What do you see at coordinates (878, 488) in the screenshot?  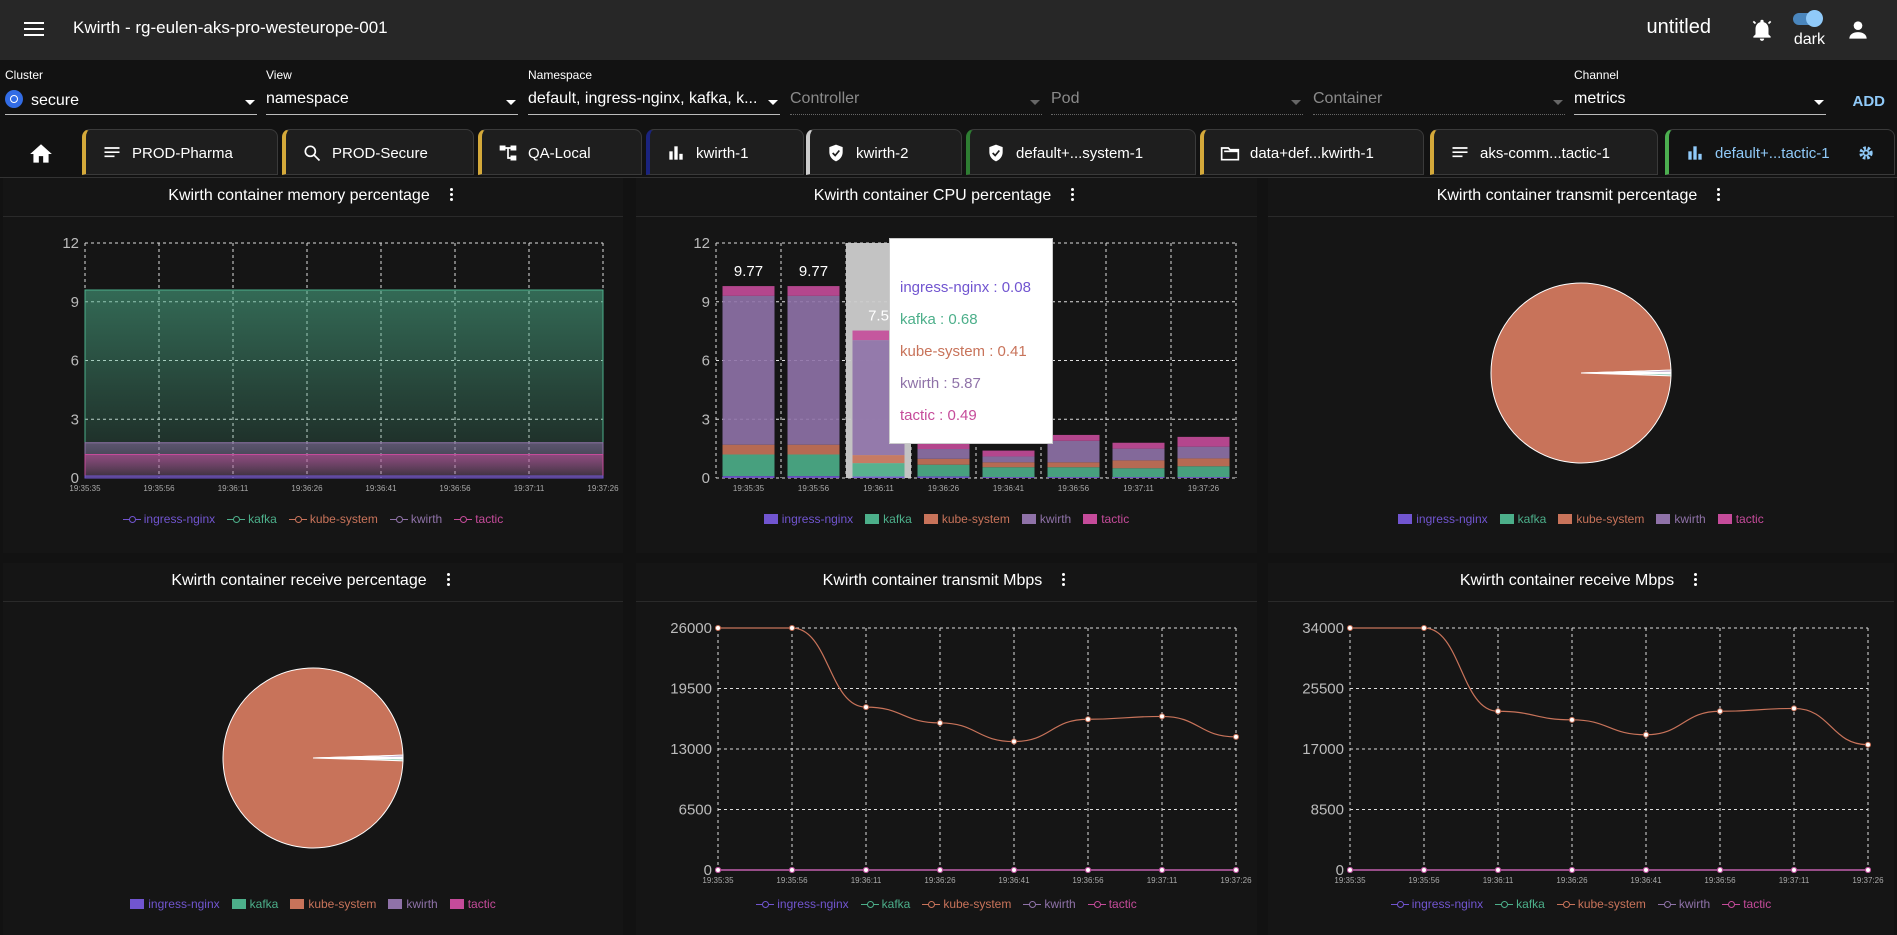 I see `x-tick-label: 19:36:11` at bounding box center [878, 488].